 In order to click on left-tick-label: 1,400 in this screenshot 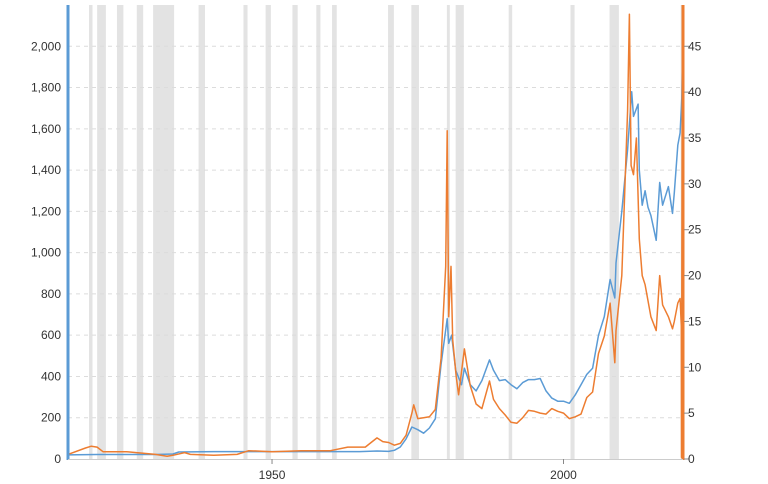, I will do `click(46, 170)`.